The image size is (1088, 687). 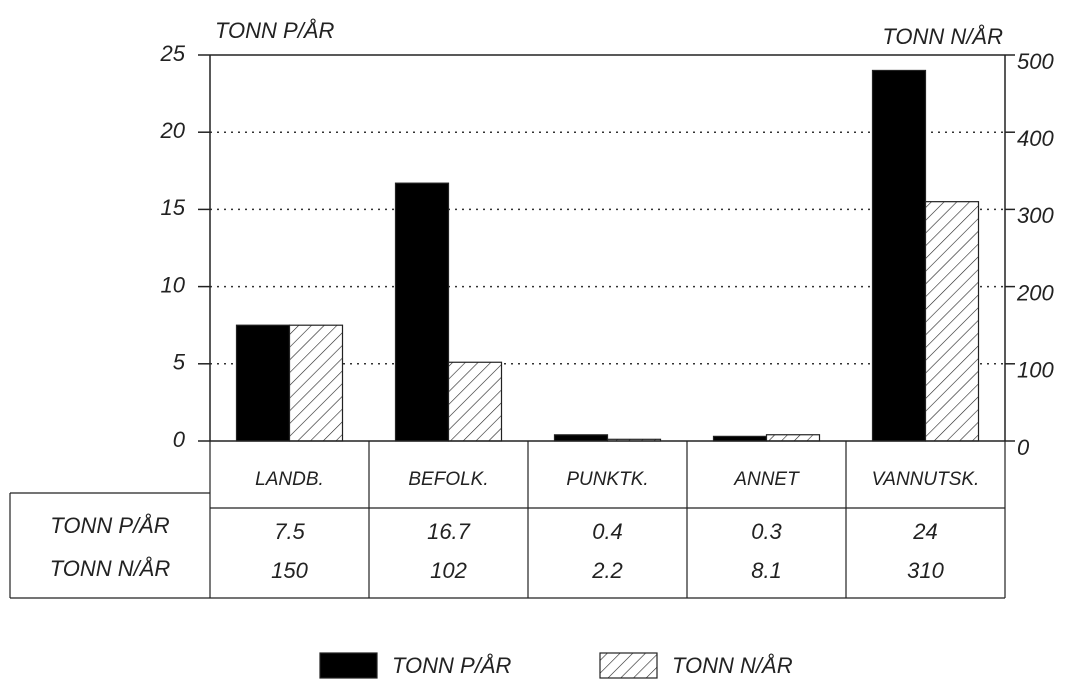 I want to click on y-tick-label: 15, so click(x=173, y=207).